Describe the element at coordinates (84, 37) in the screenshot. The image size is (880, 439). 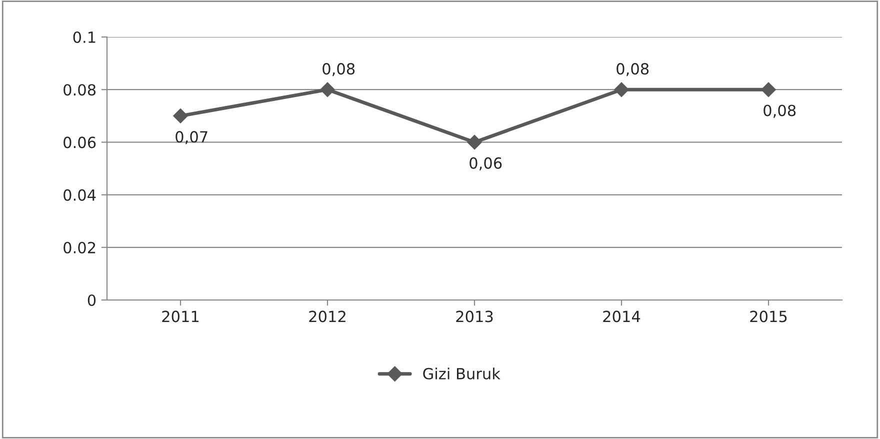
I see `y-tick-label: 0.1` at that location.